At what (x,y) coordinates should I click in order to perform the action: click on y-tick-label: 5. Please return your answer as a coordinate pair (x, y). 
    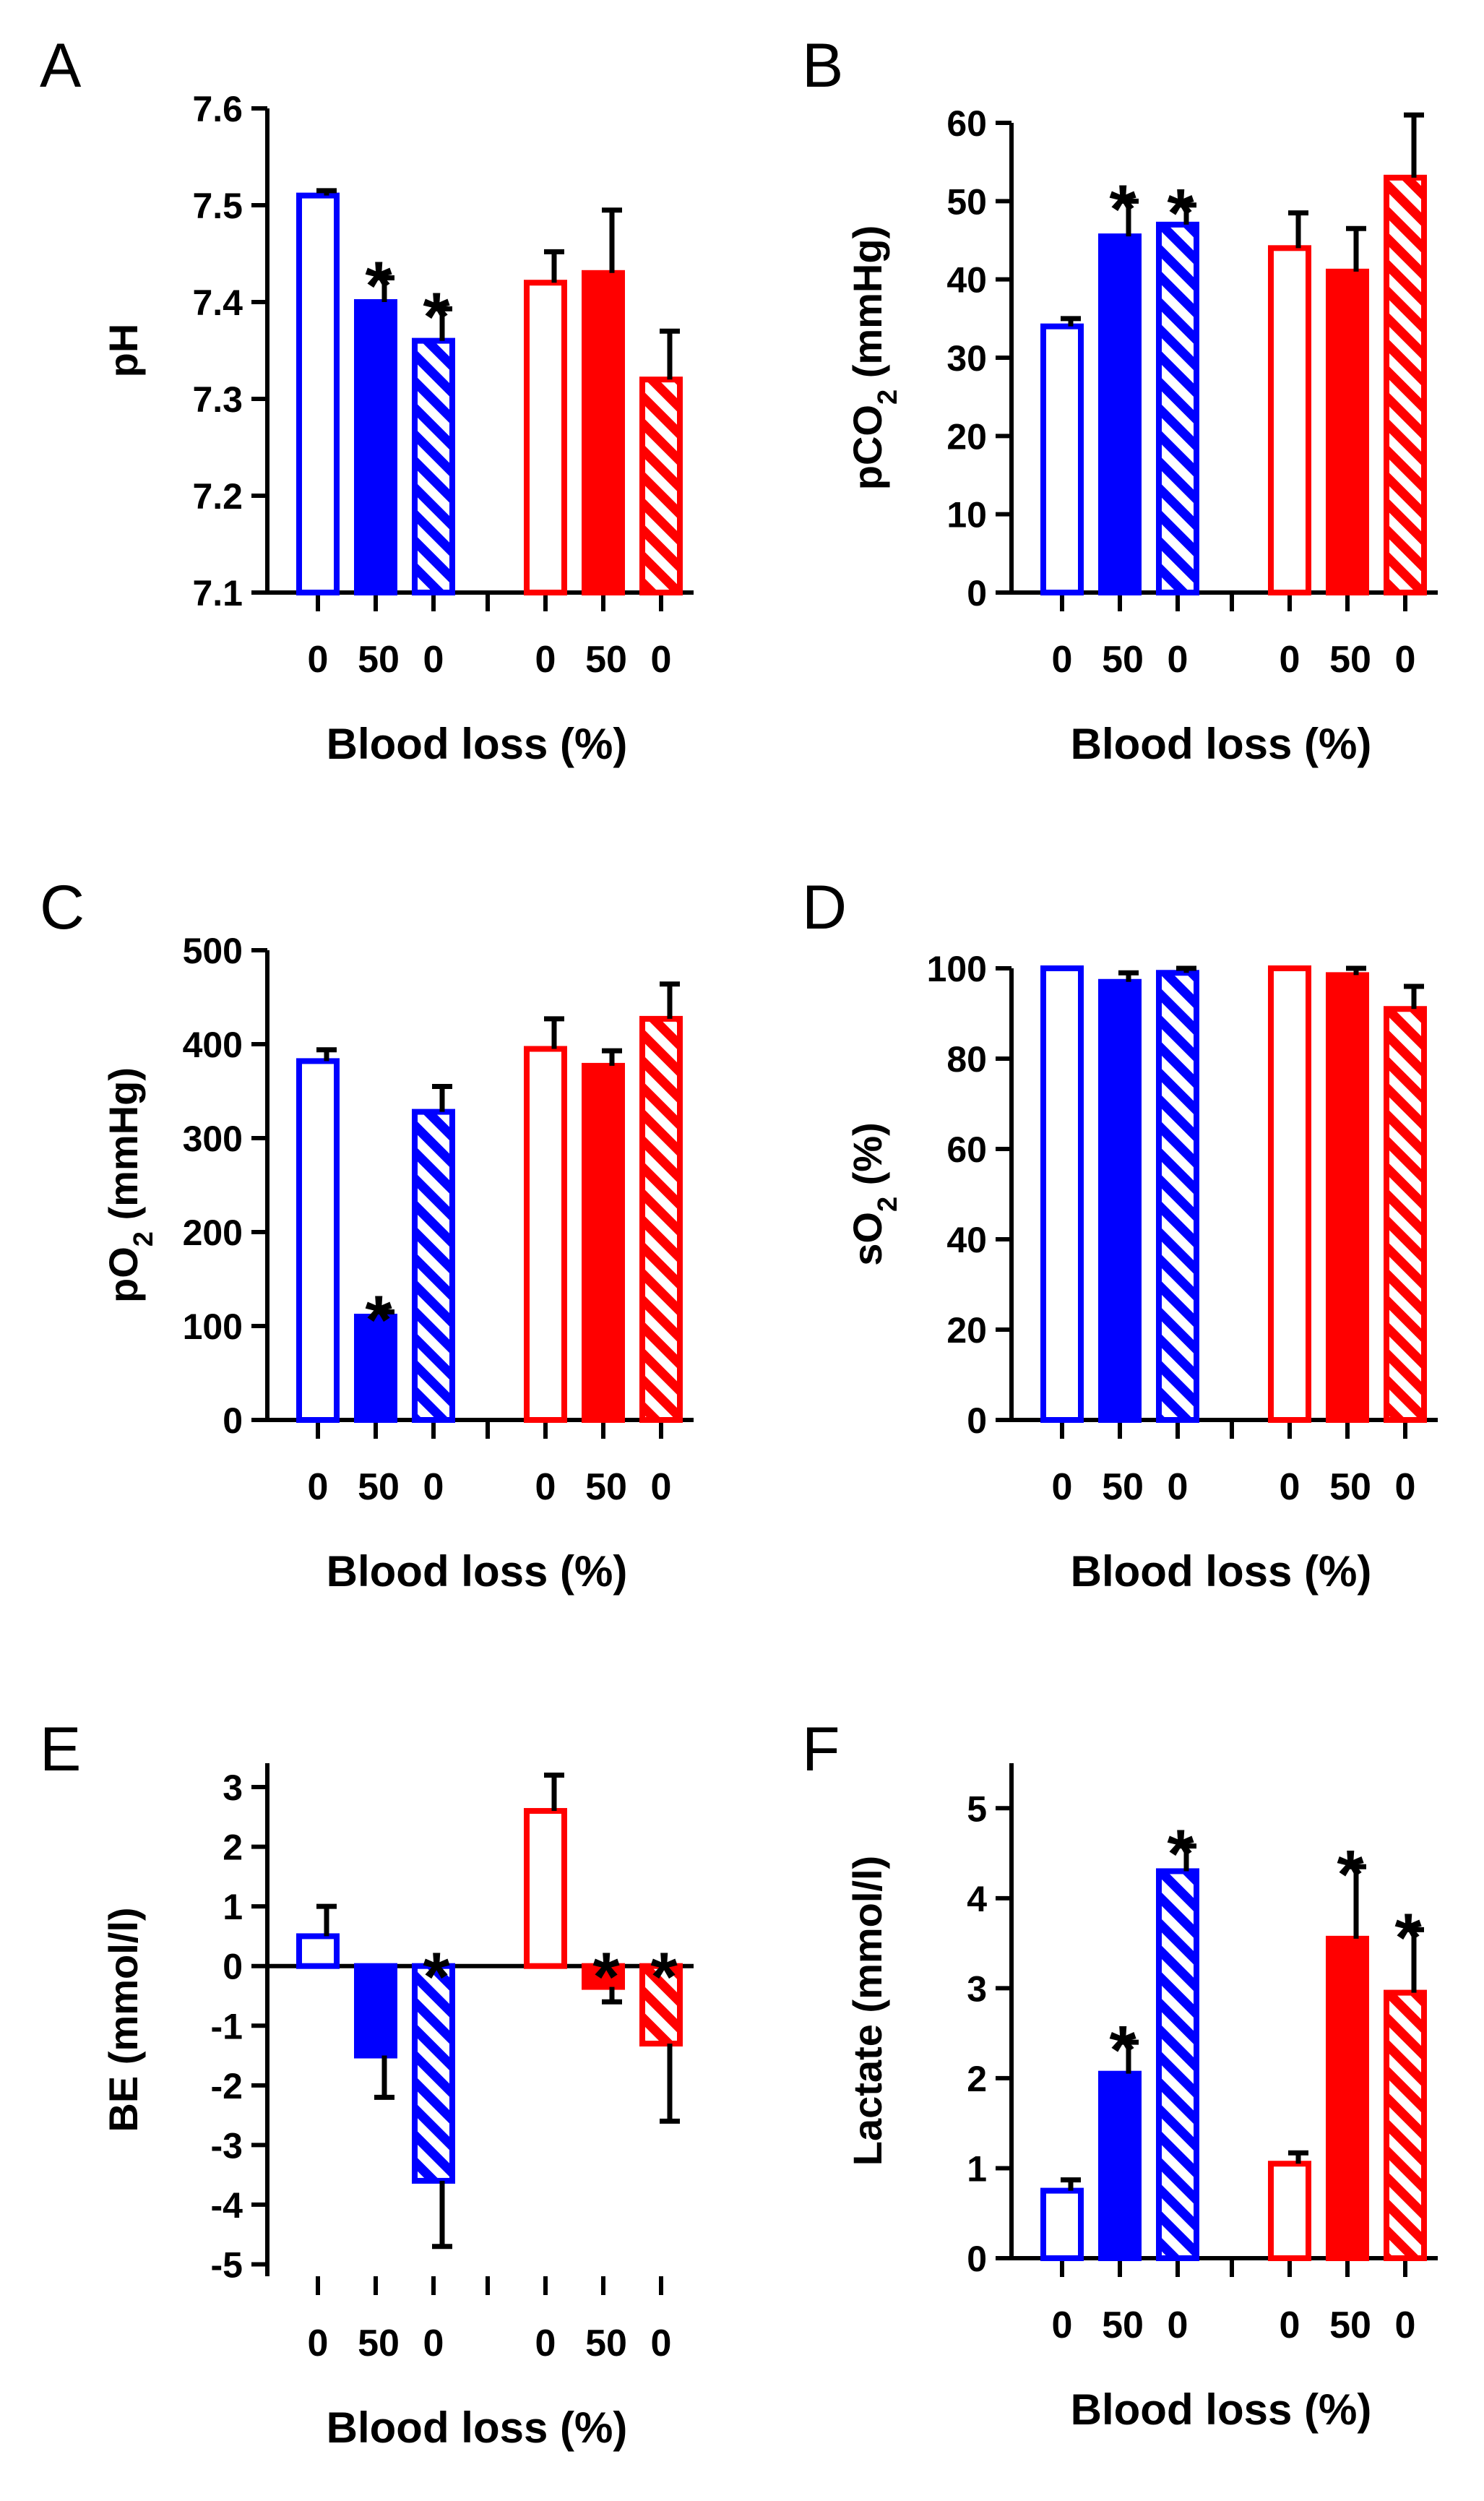
    Looking at the image, I should click on (977, 1808).